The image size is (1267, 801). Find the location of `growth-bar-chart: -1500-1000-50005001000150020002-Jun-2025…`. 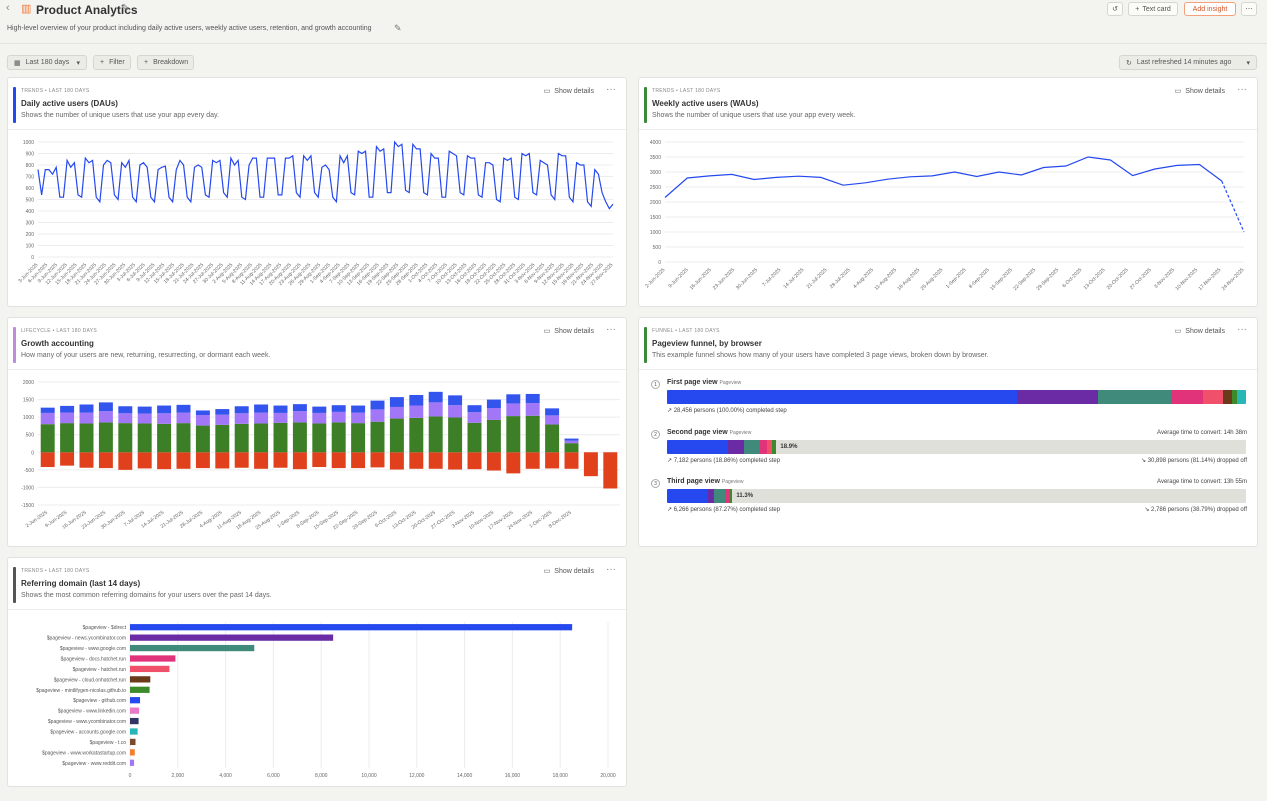

growth-bar-chart: -1500-1000-50005001000150020002-Jun-2025… is located at coordinates (318, 460).